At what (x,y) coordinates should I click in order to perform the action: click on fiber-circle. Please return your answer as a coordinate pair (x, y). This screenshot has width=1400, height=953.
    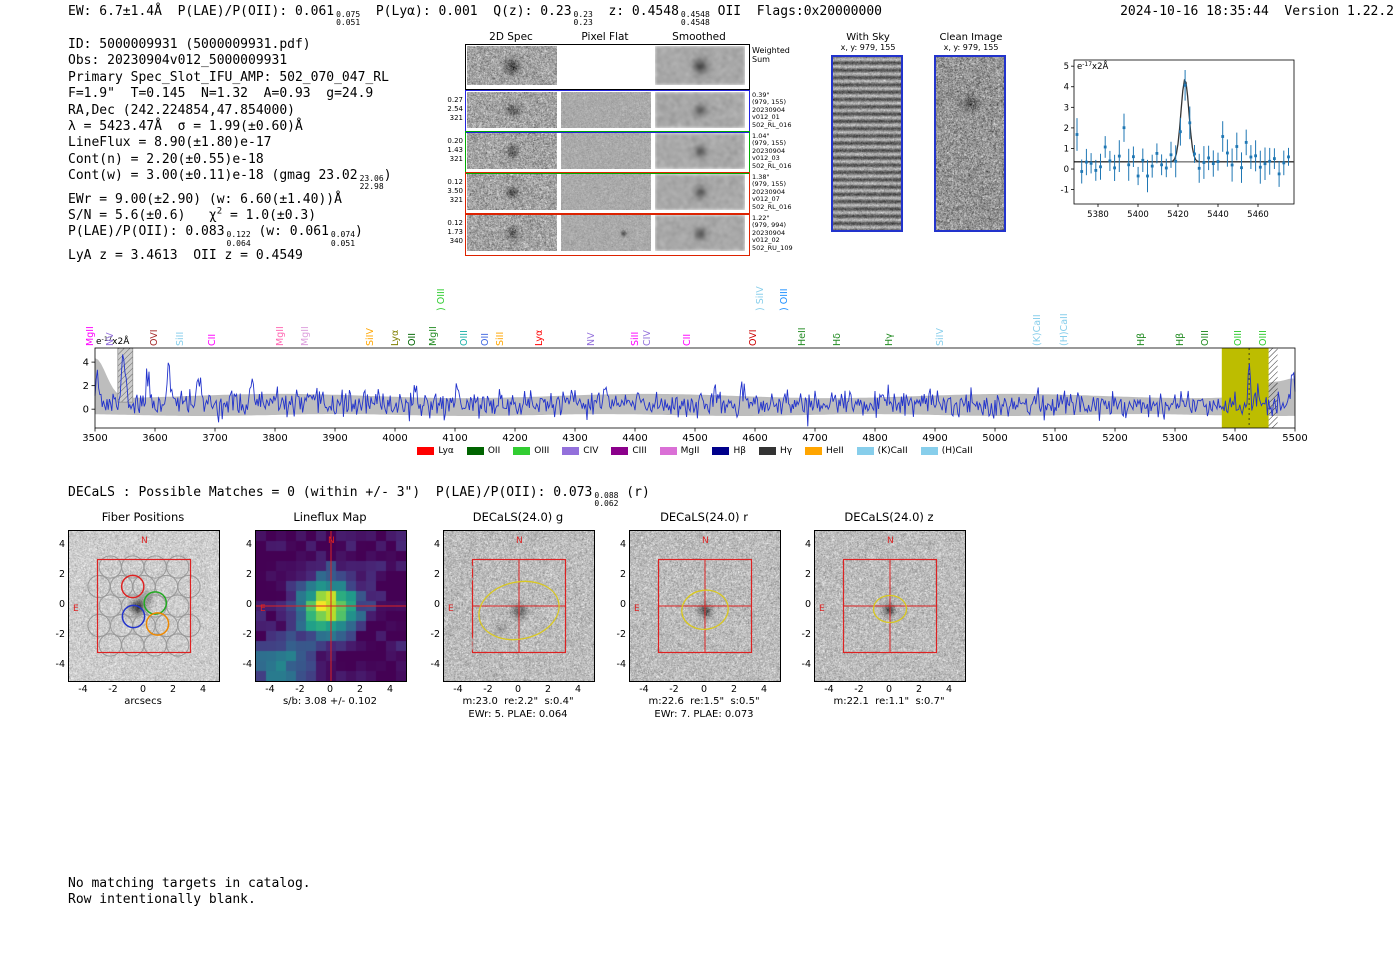
    Looking at the image, I should click on (110, 606).